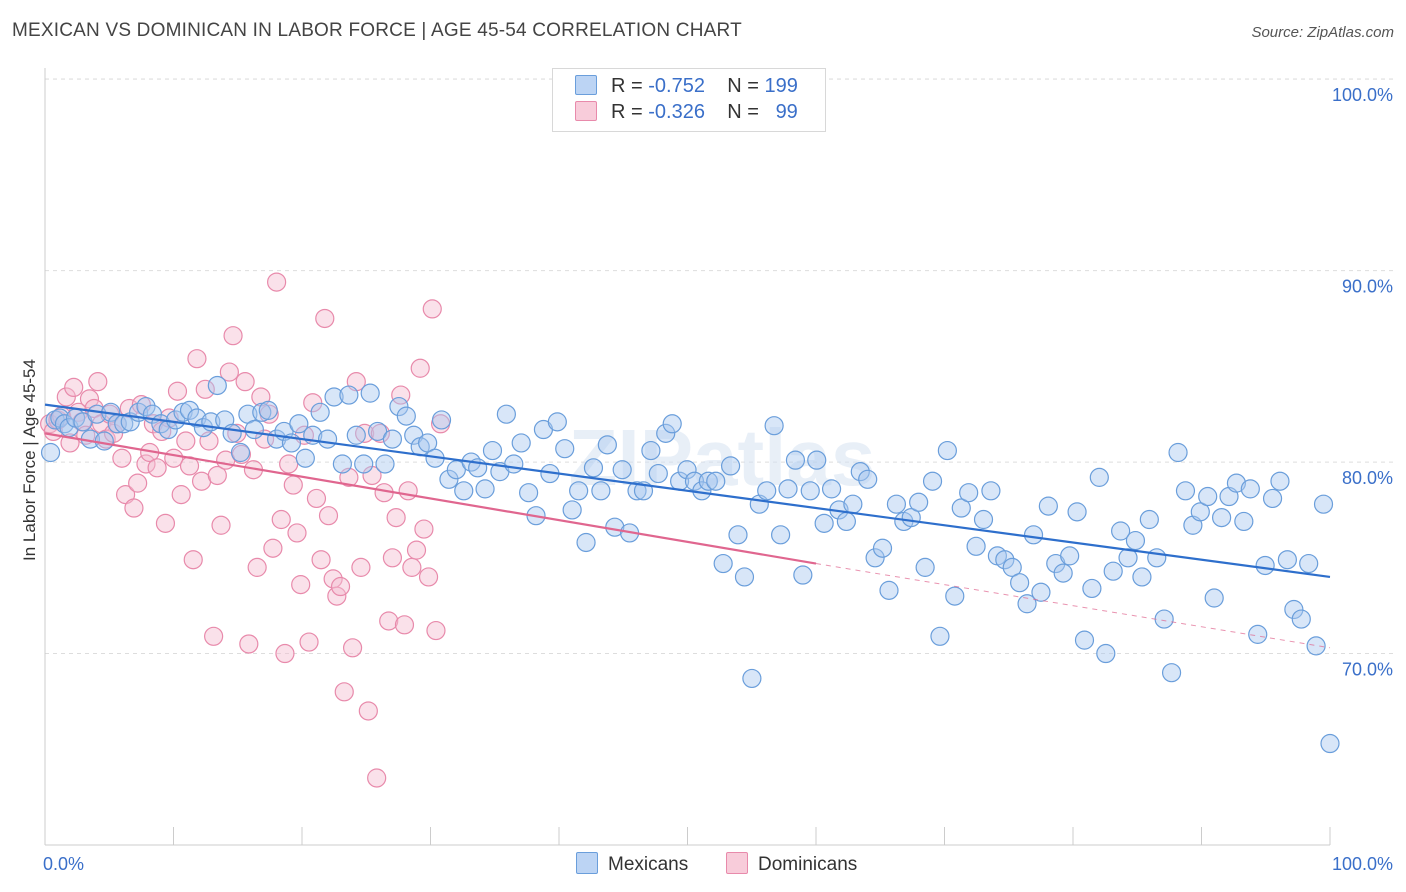 This screenshot has width=1406, height=892. Describe the element at coordinates (648, 864) in the screenshot. I see `series-name-mexicans: Mexicans` at that location.